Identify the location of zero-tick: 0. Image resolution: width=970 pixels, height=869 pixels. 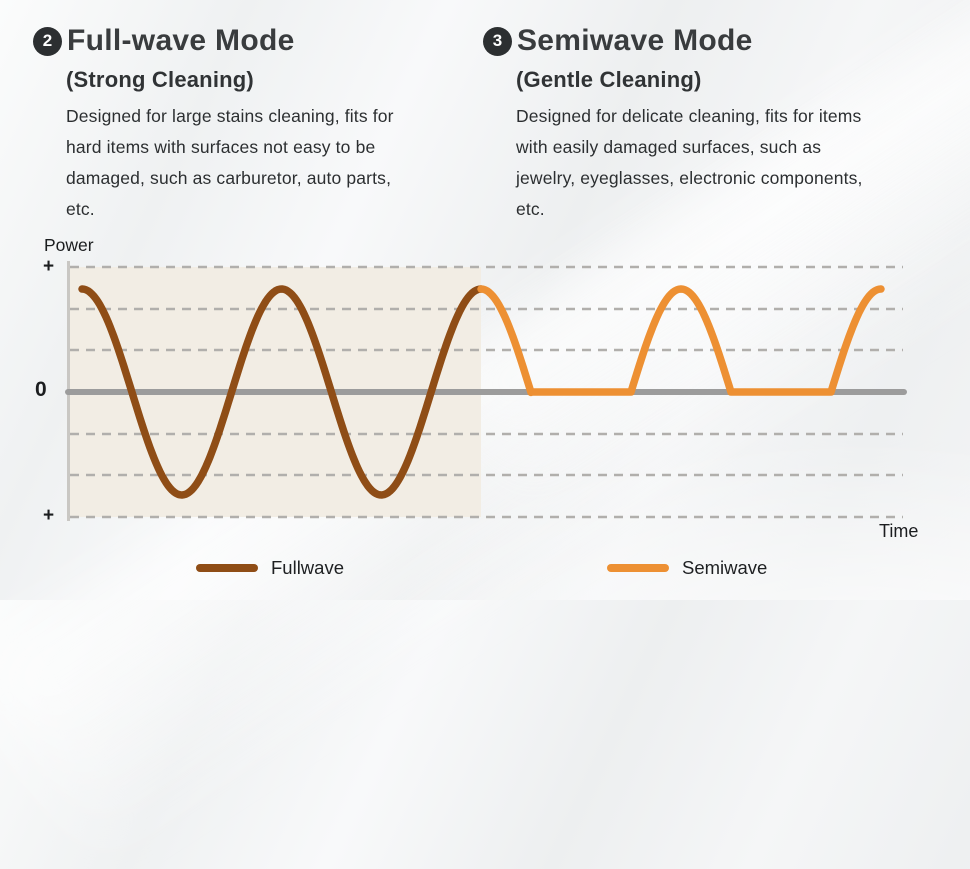
(41, 389).